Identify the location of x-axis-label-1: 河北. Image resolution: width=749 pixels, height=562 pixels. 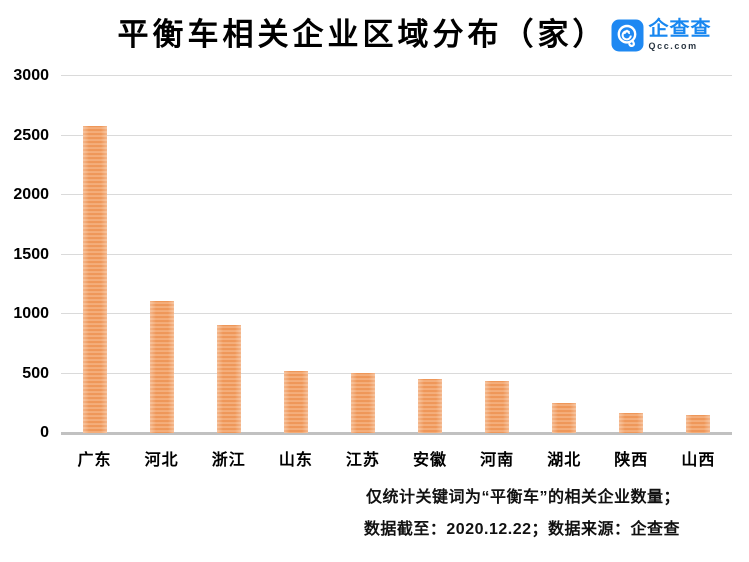
(161, 460).